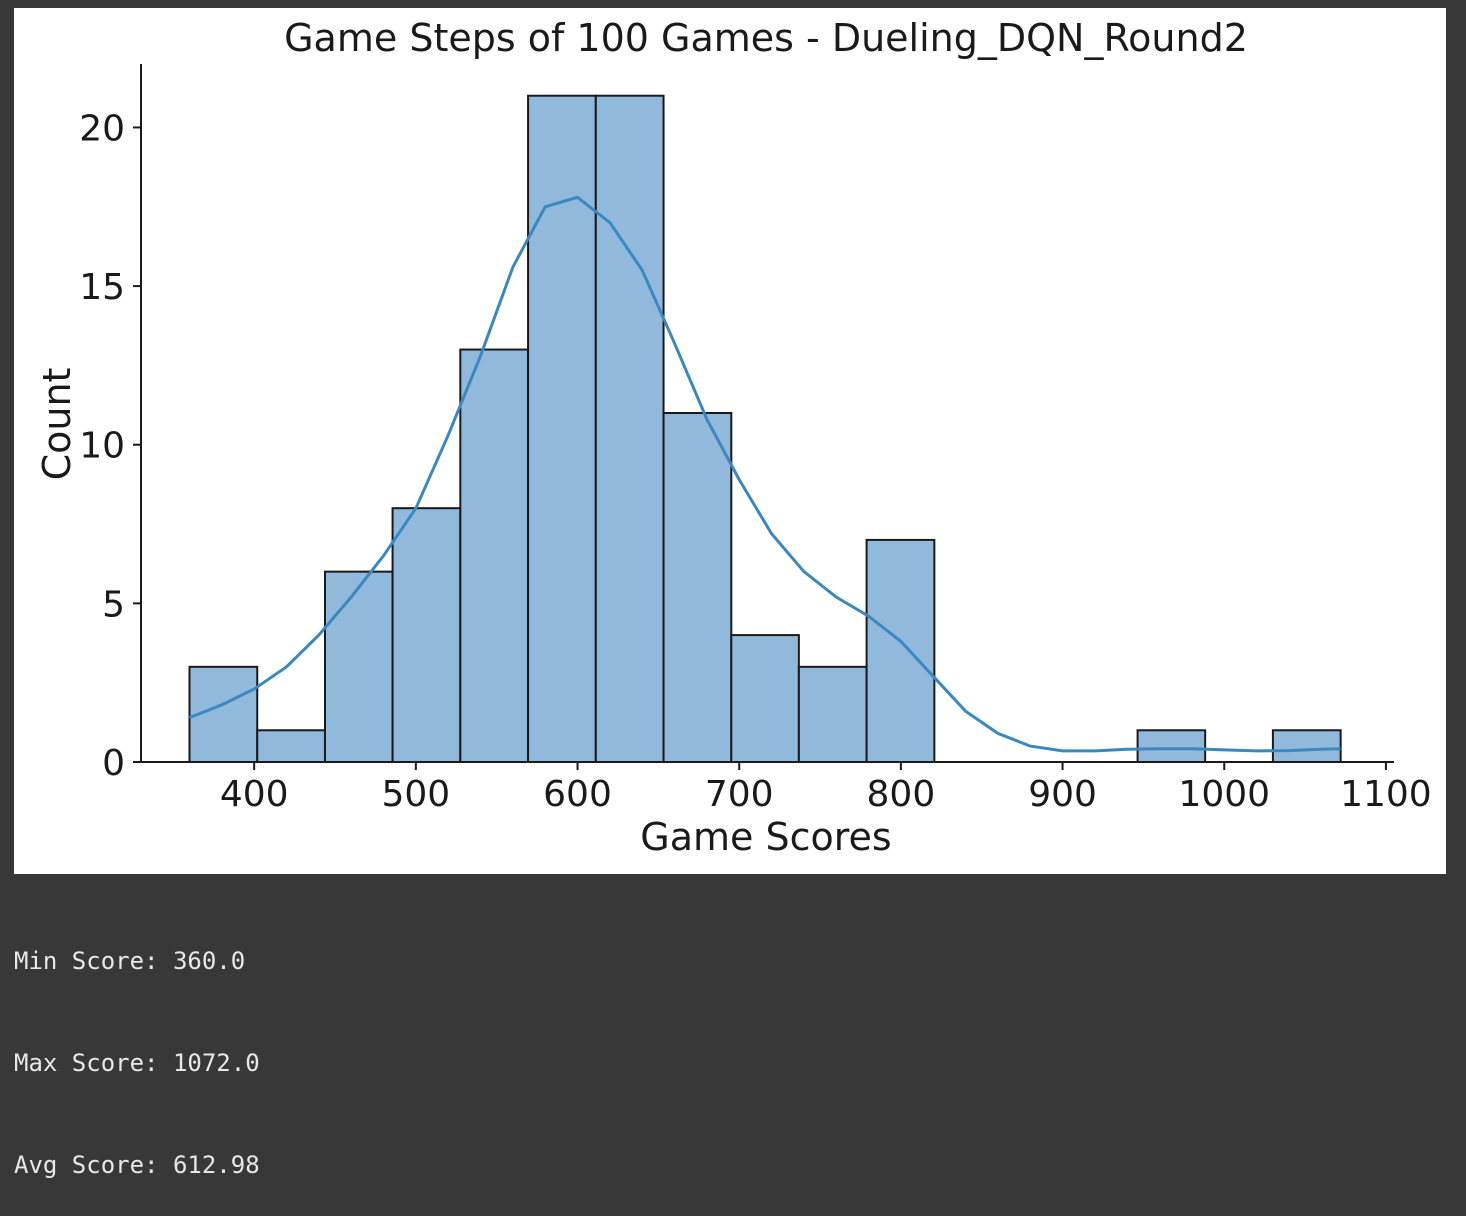 This screenshot has width=1466, height=1216. What do you see at coordinates (137, 1165) in the screenshot?
I see `avg-score-text: Avg Score: 612.98` at bounding box center [137, 1165].